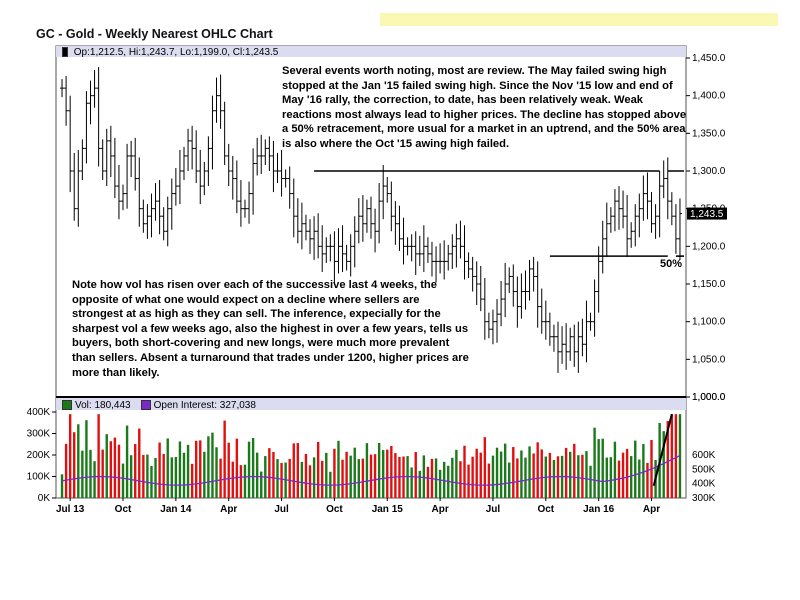 The width and height of the screenshot is (800, 600). What do you see at coordinates (709, 133) in the screenshot?
I see `price-tick-label: 1,350.0` at bounding box center [709, 133].